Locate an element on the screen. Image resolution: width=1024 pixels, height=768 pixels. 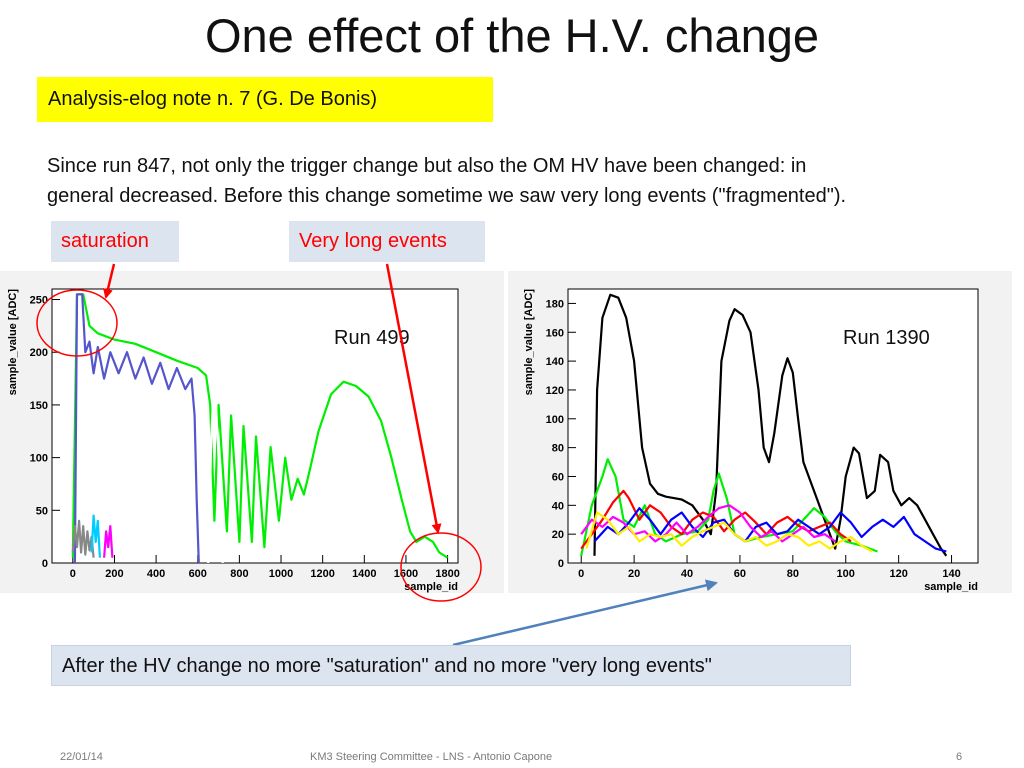
run-1390-label: Run 1390 is located at coordinates (886, 338).